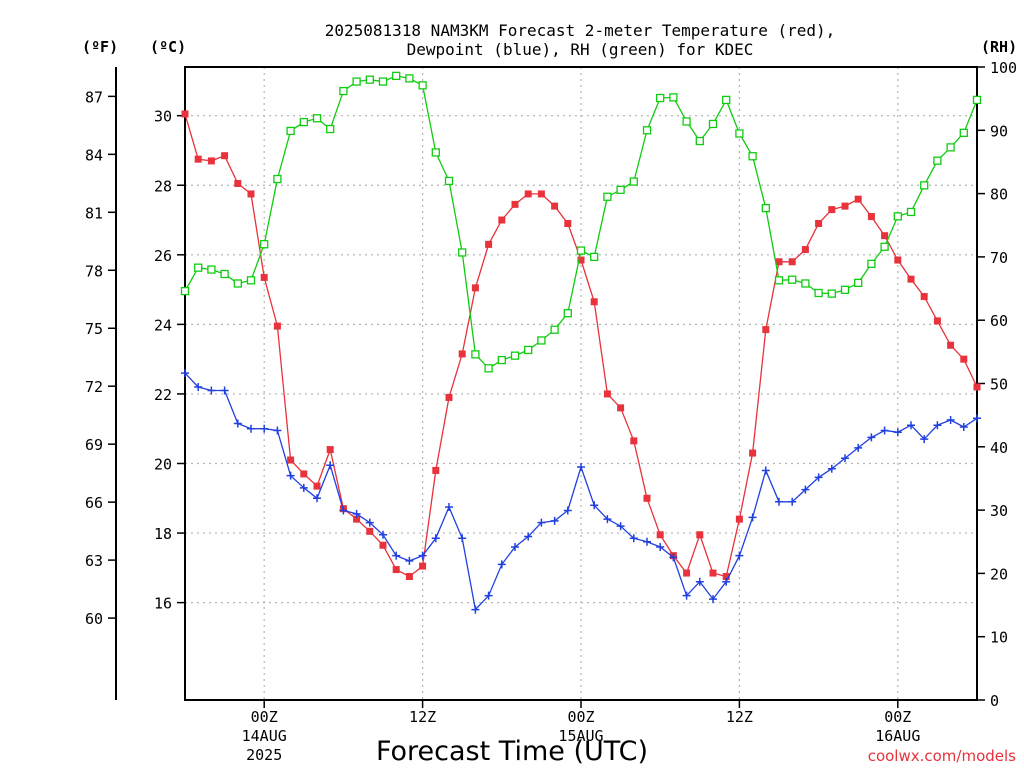  What do you see at coordinates (163, 117) in the screenshot?
I see `c-tick-label: 30` at bounding box center [163, 117].